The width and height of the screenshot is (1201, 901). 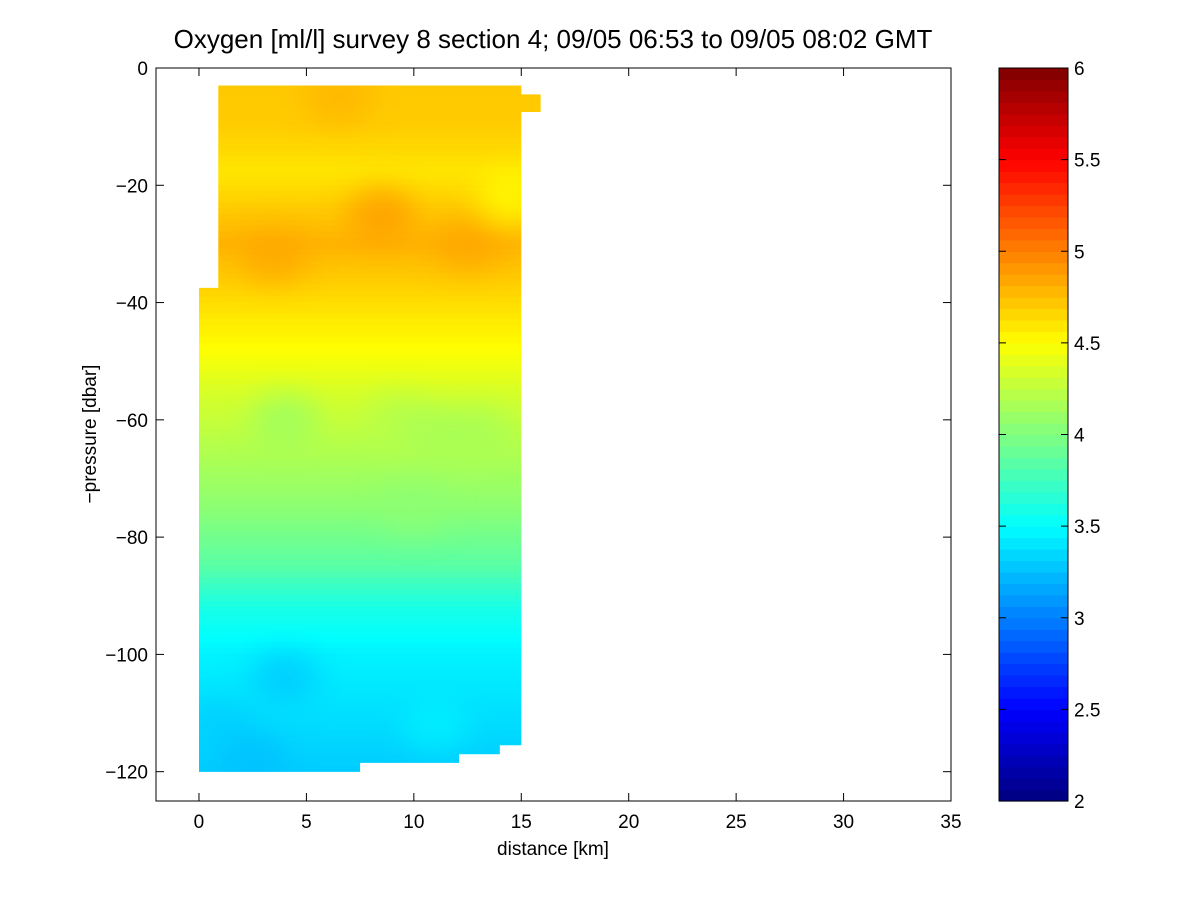 I want to click on colorbar-tick-label: 4.5, so click(x=1087, y=344).